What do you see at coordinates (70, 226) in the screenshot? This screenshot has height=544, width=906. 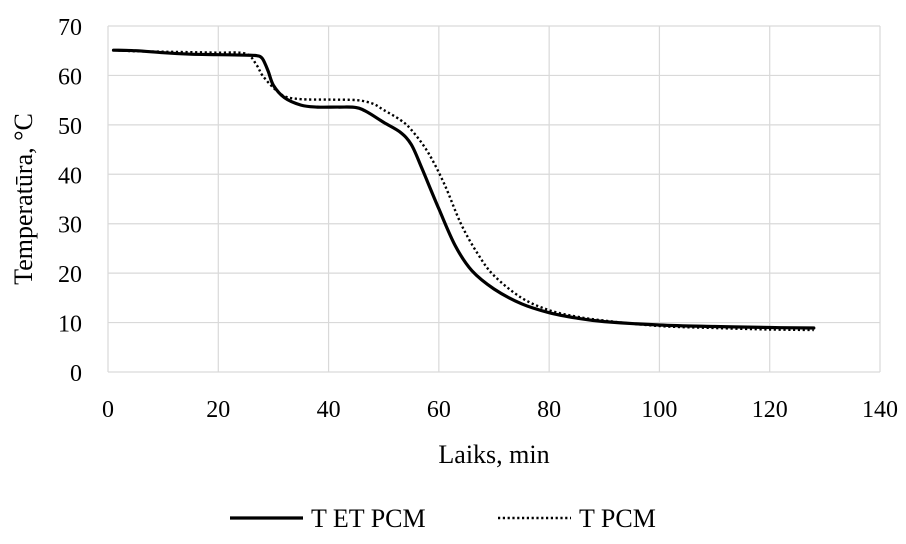 I see `y-tick-label: 30` at bounding box center [70, 226].